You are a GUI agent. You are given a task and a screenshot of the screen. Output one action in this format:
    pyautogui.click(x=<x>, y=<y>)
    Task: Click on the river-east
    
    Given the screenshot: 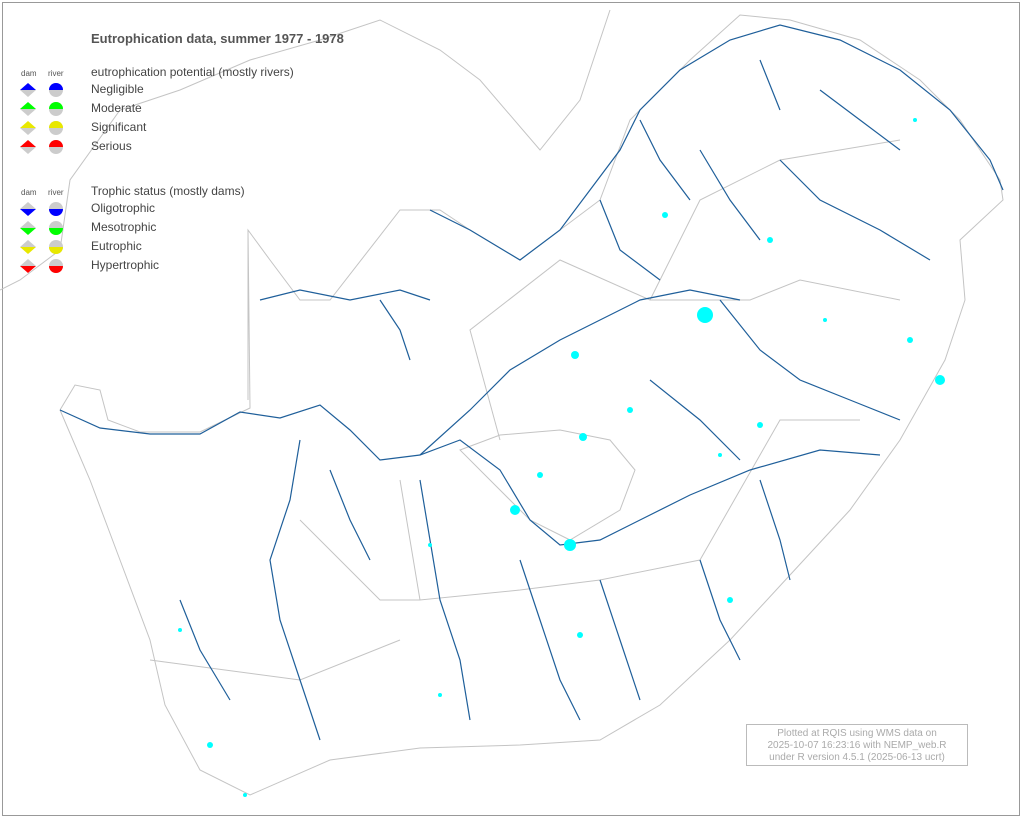 What is the action you would take?
    pyautogui.click(x=765, y=305)
    